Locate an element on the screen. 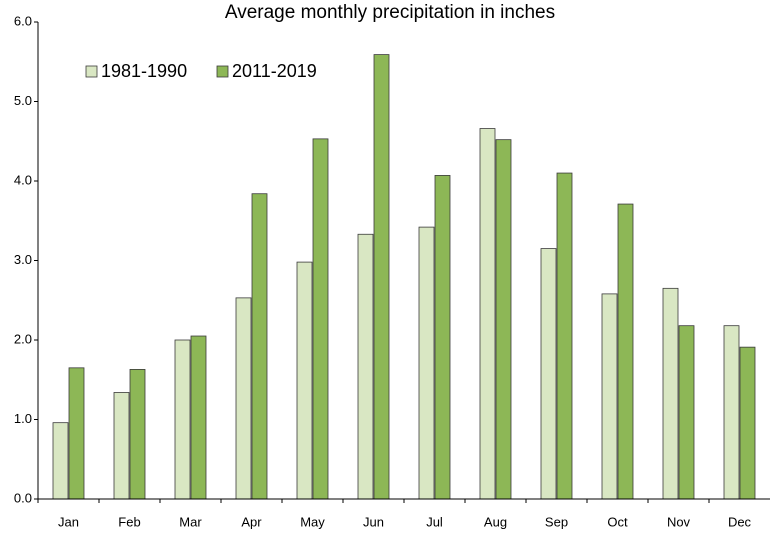 The image size is (775, 536). y-tick-label: 3.0 is located at coordinates (23, 259).